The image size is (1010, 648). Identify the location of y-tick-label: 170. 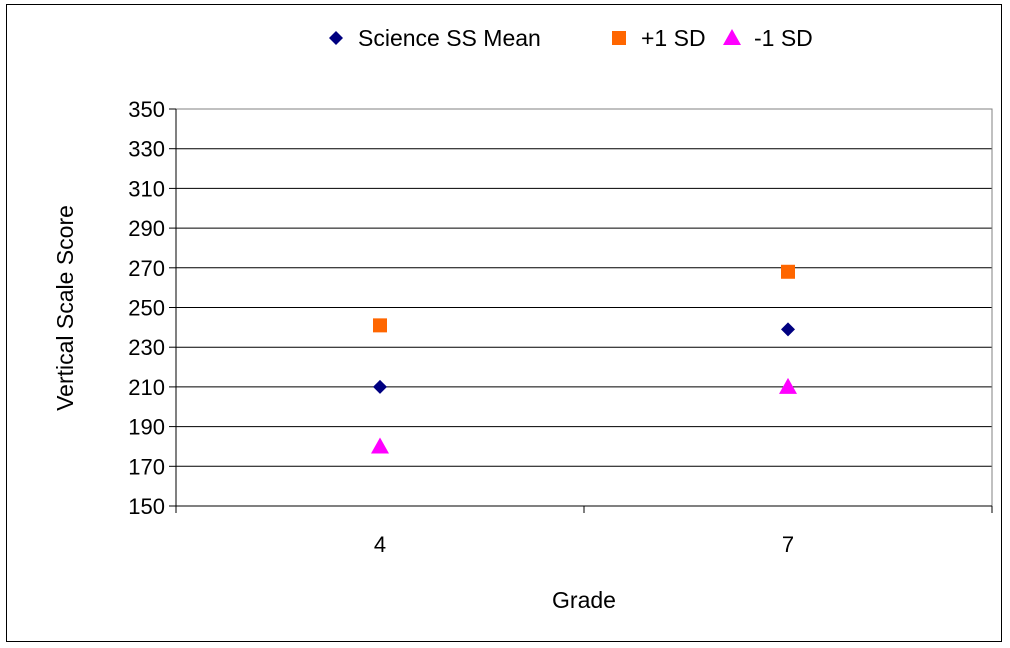
(146, 466).